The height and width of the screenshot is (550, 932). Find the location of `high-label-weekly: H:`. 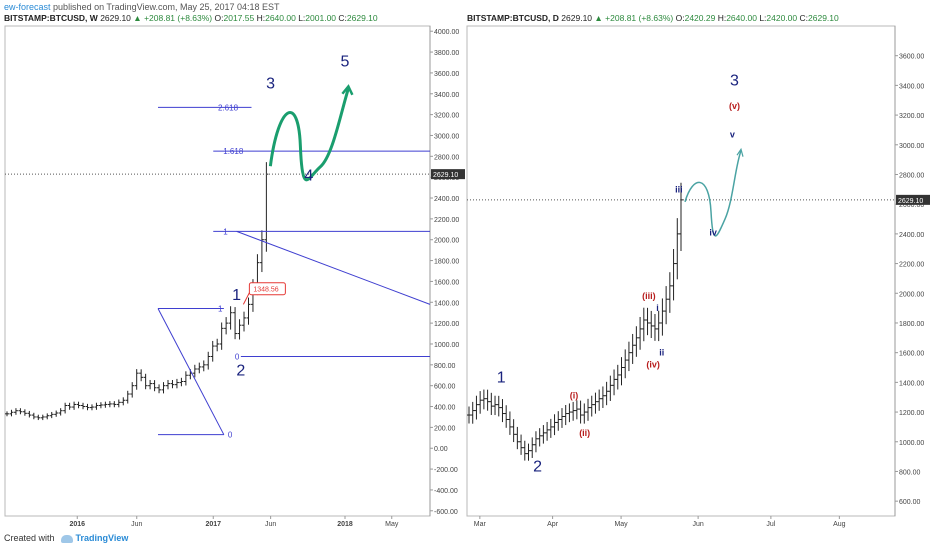

high-label-weekly: H: is located at coordinates (261, 18).